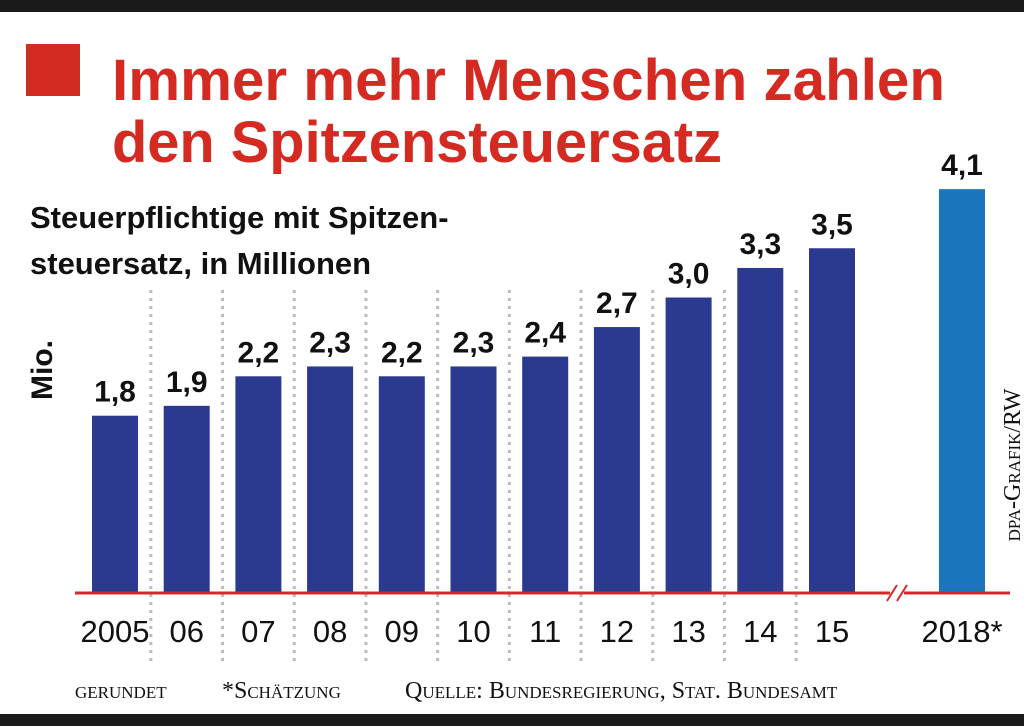  What do you see at coordinates (621, 691) in the screenshot?
I see `note: Quelle: Bundesregierung, Stat. Bundesamt` at bounding box center [621, 691].